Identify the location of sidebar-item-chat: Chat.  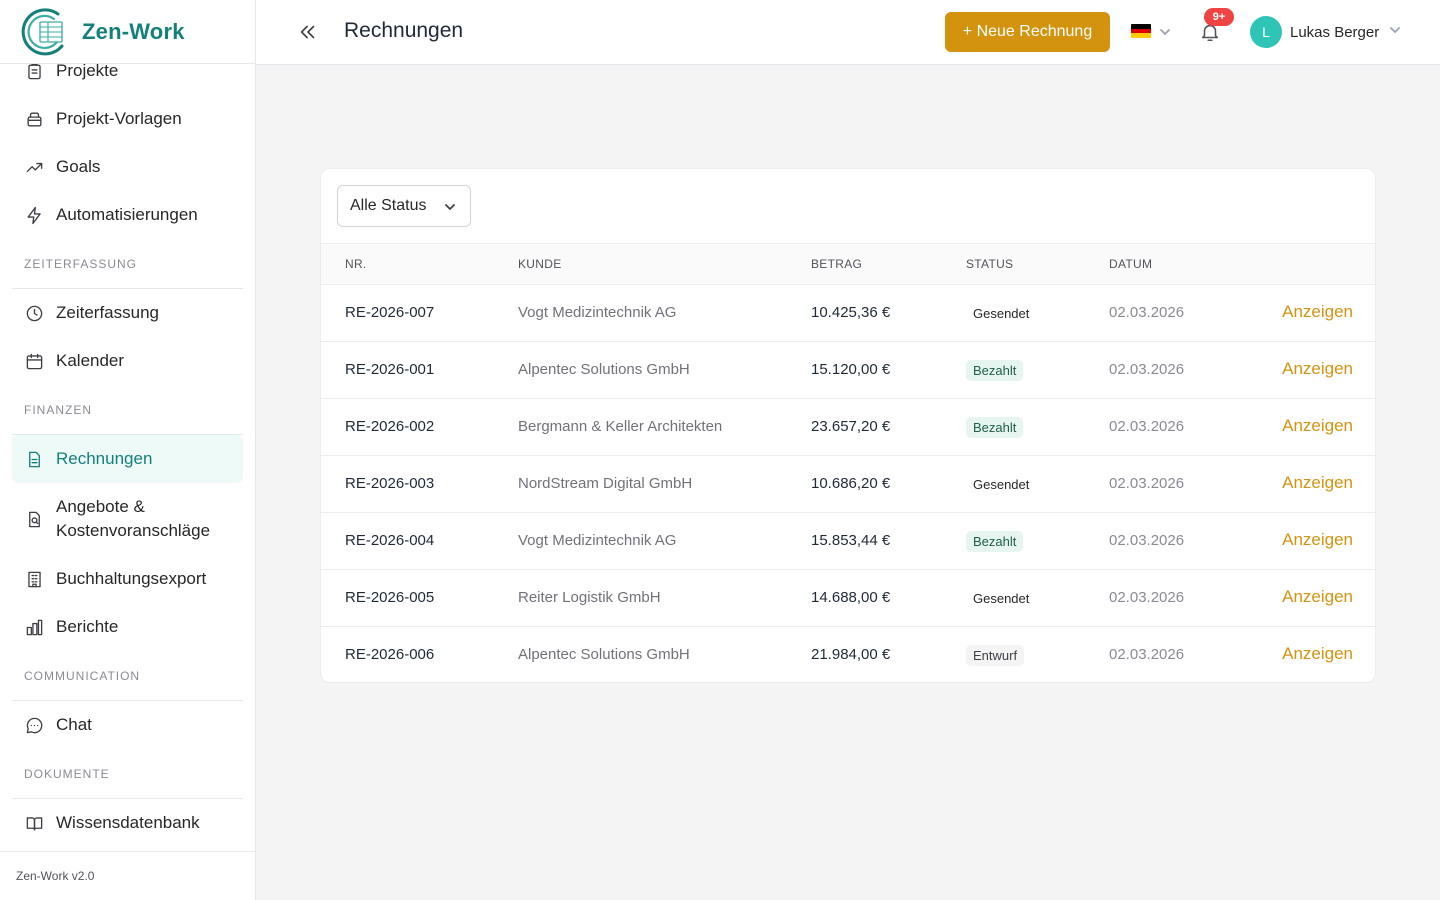
(121, 725).